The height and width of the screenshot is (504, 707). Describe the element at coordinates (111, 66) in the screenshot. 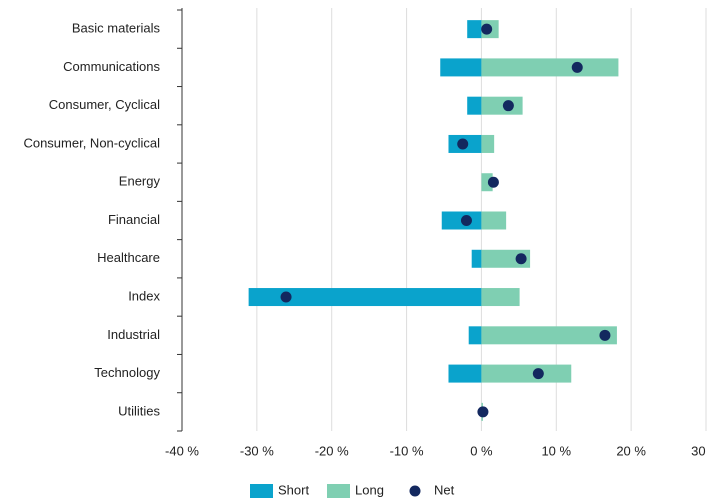

I see `y-tick-label: Communications` at that location.